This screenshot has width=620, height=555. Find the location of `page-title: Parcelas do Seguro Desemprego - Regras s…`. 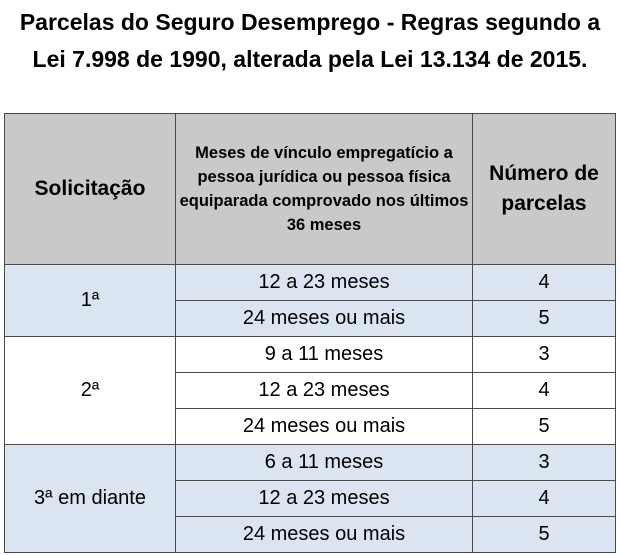

page-title: Parcelas do Seguro Desemprego - Regras s… is located at coordinates (310, 40).